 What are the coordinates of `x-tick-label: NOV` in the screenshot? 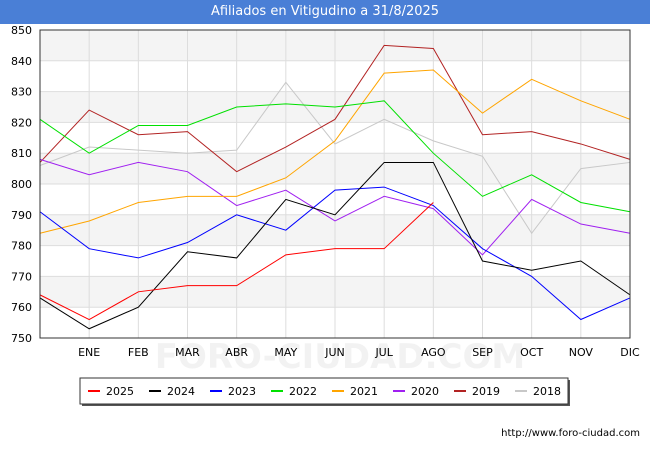 It's located at (581, 352).